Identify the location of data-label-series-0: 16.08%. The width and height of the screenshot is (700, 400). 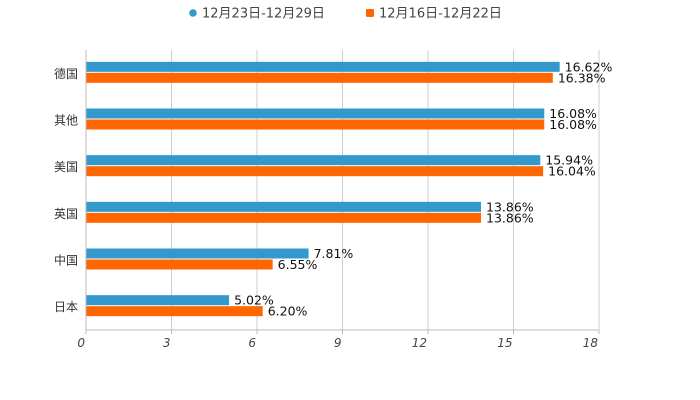
(573, 113).